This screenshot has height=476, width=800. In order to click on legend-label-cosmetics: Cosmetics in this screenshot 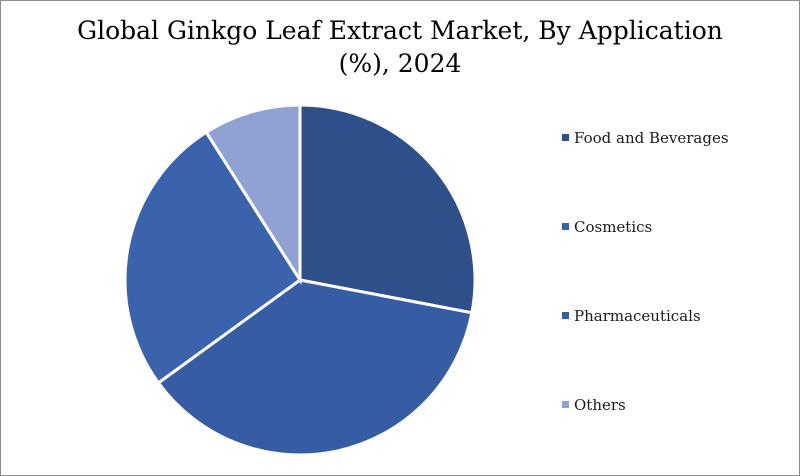, I will do `click(613, 227)`.